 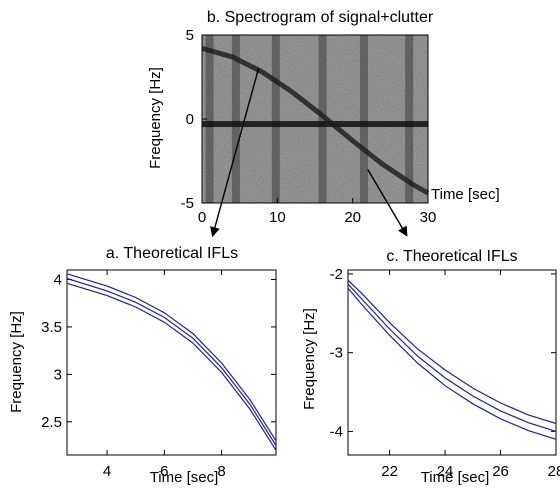 What do you see at coordinates (500, 471) in the screenshot?
I see `x-tick-label: 26` at bounding box center [500, 471].